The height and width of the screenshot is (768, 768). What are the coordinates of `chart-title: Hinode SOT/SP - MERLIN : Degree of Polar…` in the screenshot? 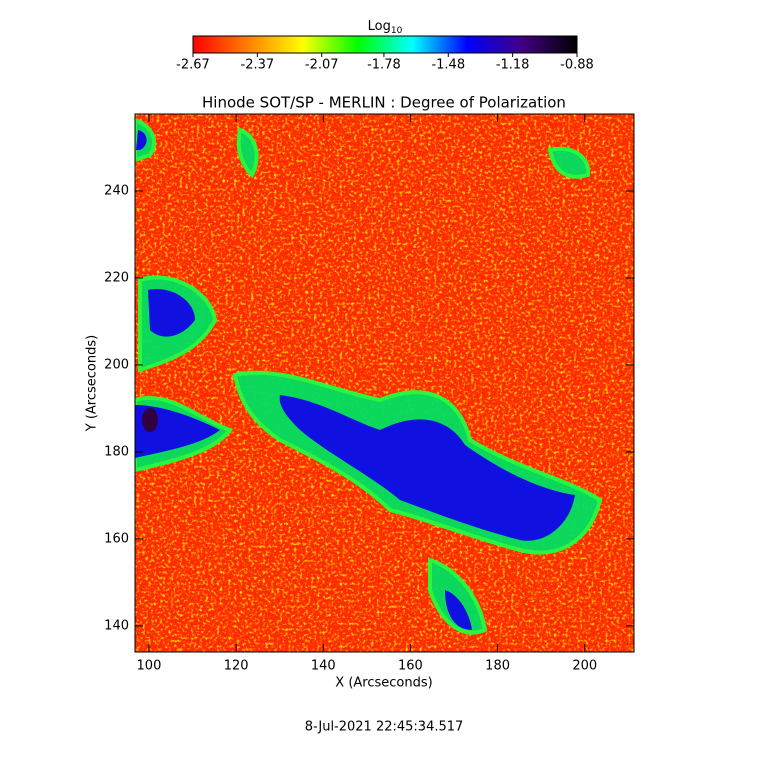 It's located at (384, 103).